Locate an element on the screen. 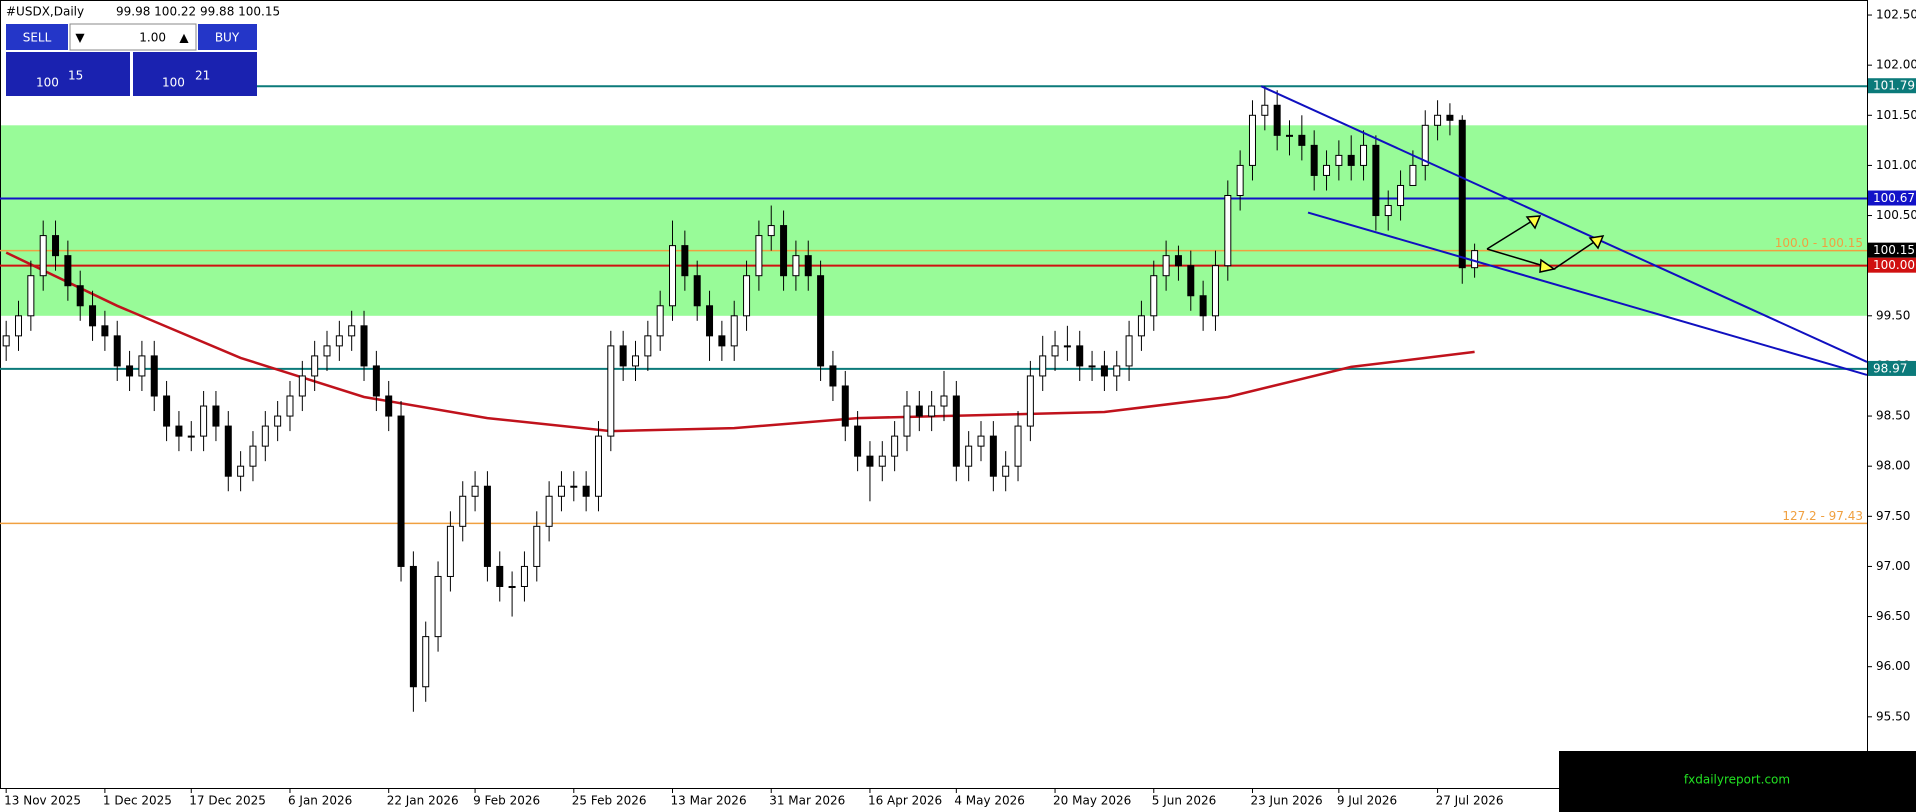  y-tick-label: 97.50 is located at coordinates (1893, 516).